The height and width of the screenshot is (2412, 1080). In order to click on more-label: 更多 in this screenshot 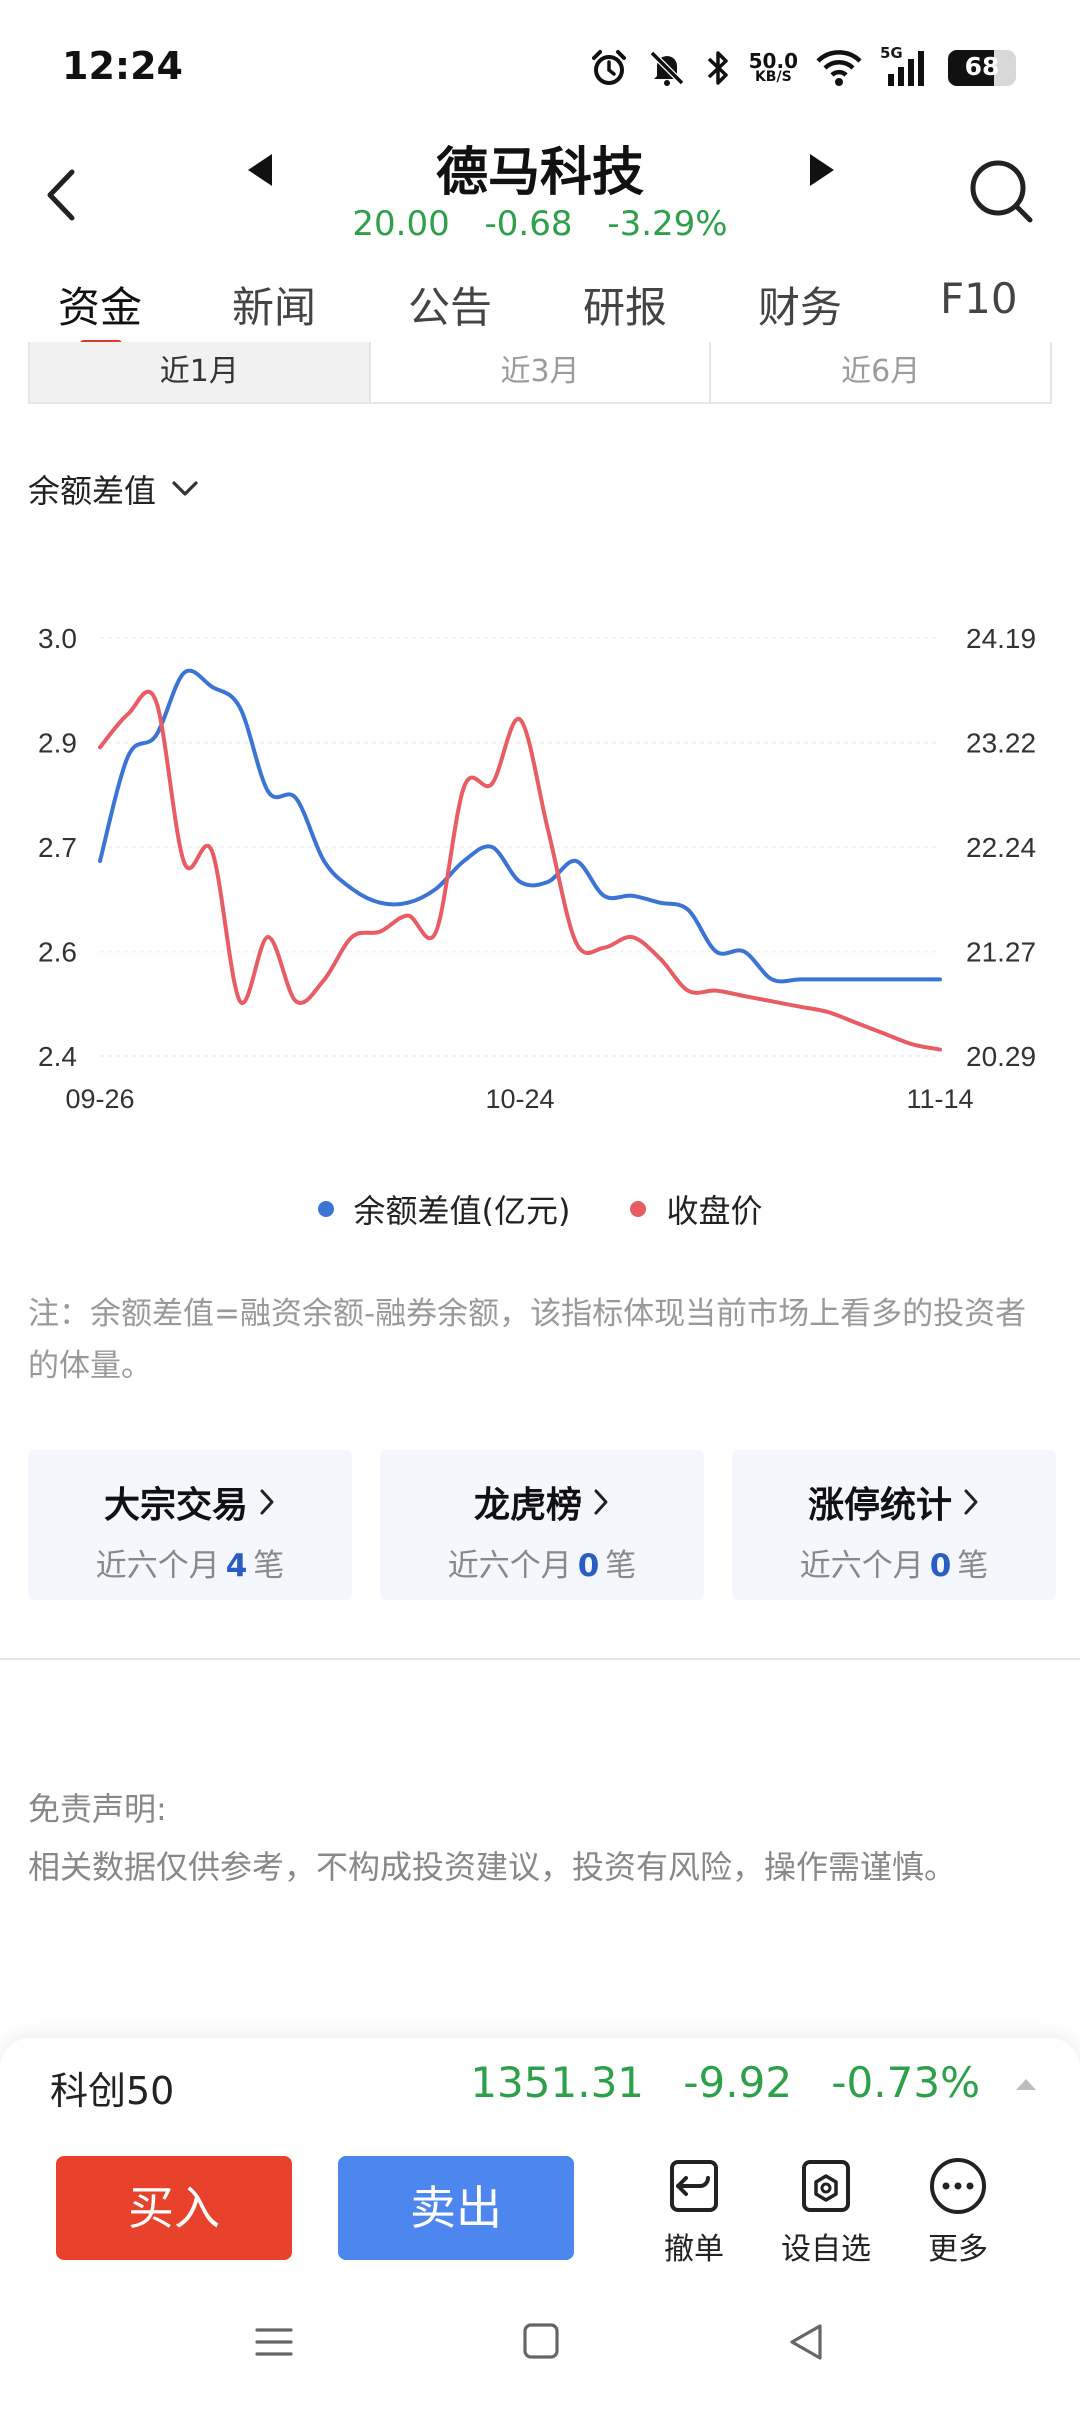, I will do `click(958, 2249)`.